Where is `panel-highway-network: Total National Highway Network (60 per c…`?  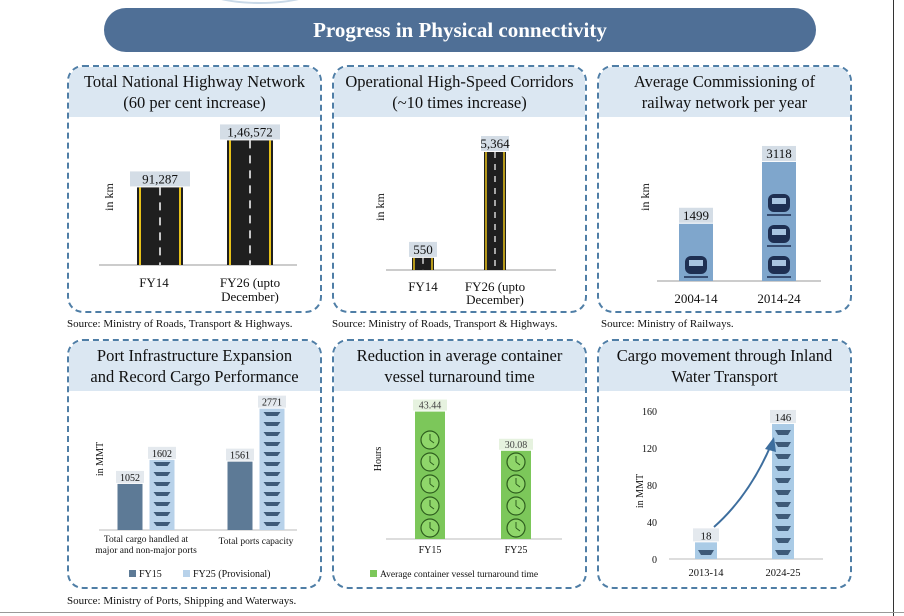 panel-highway-network: Total National Highway Network (60 per c… is located at coordinates (194, 189).